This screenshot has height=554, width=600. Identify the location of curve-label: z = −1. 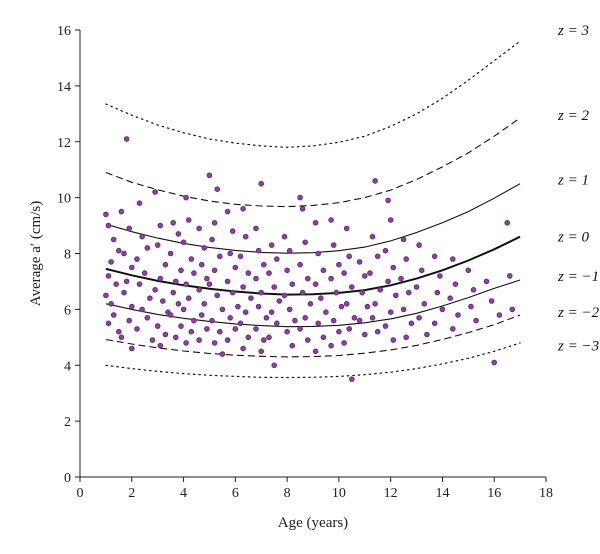
(578, 277).